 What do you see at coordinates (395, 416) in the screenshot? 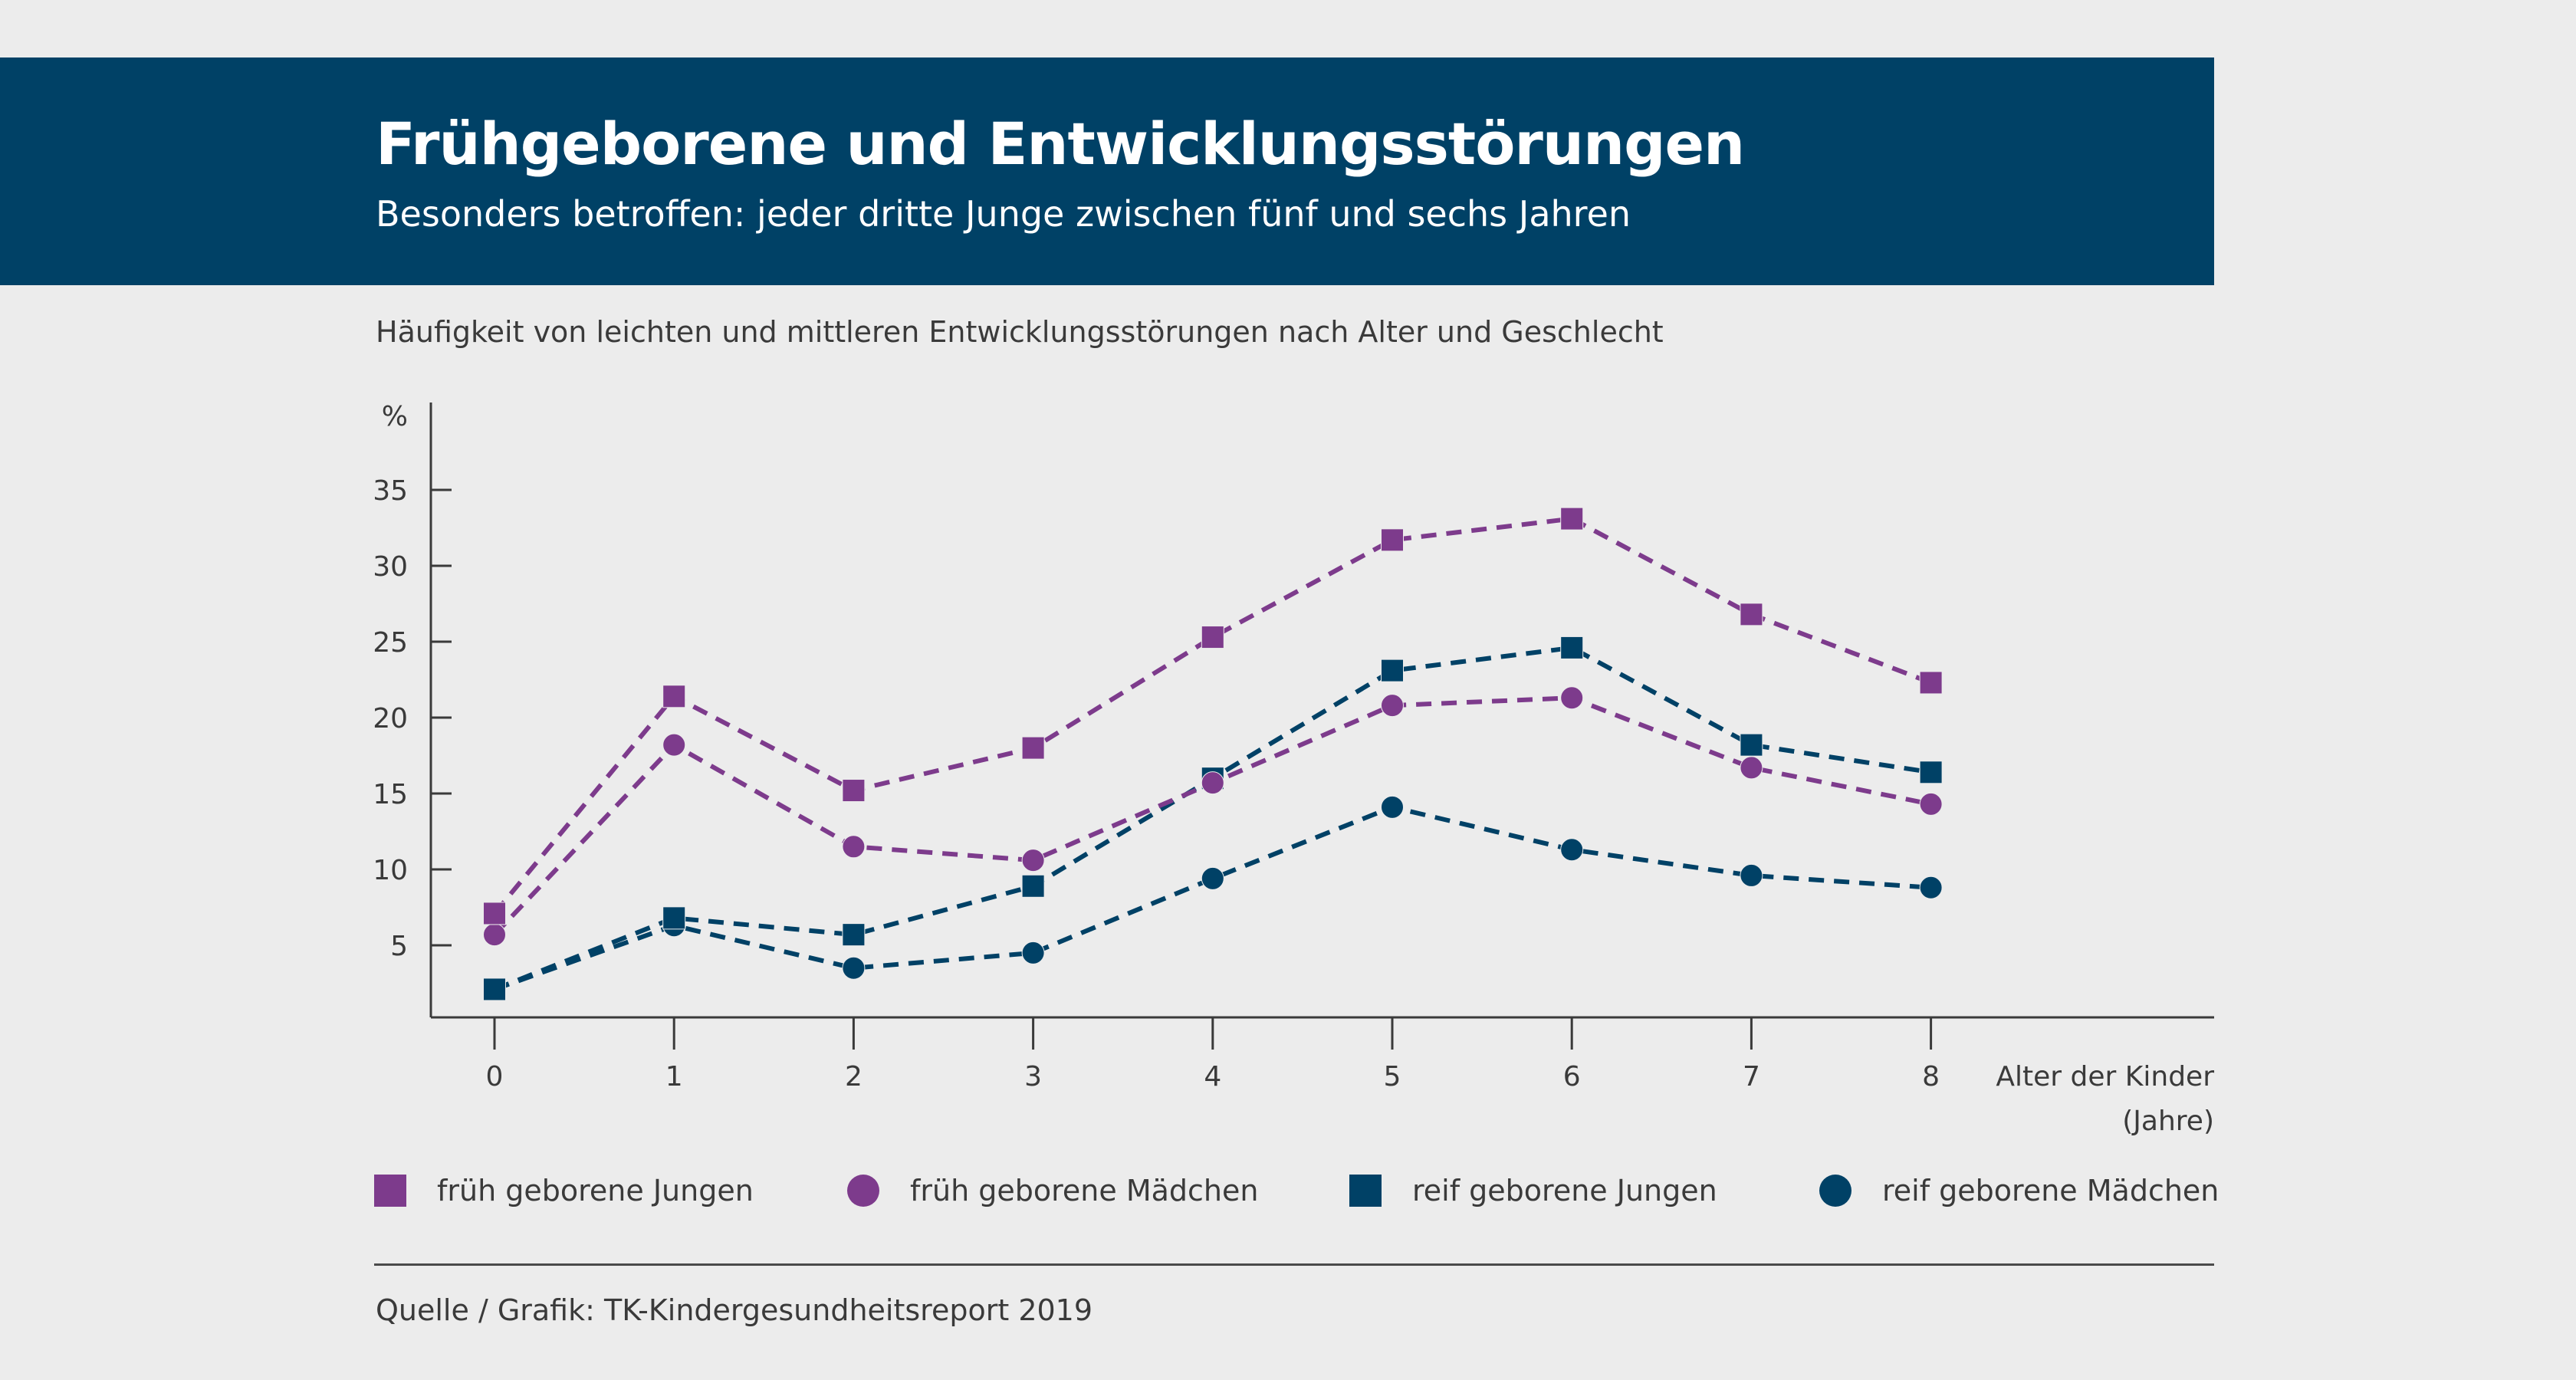
I see `y-axis-unit-label: %` at bounding box center [395, 416].